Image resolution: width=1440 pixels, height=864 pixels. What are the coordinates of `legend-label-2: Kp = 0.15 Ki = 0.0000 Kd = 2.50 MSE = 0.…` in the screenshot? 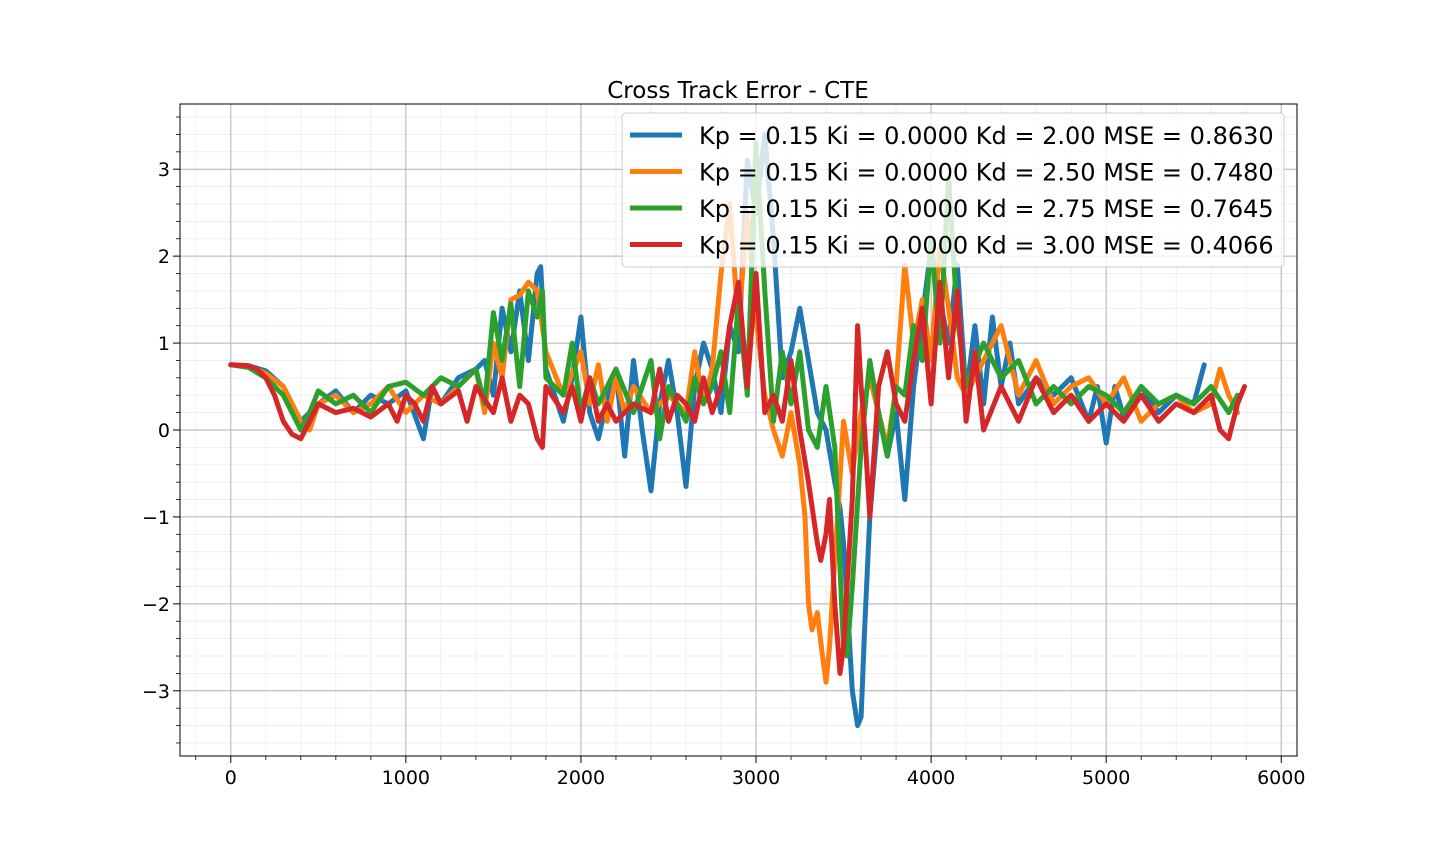 It's located at (986, 173).